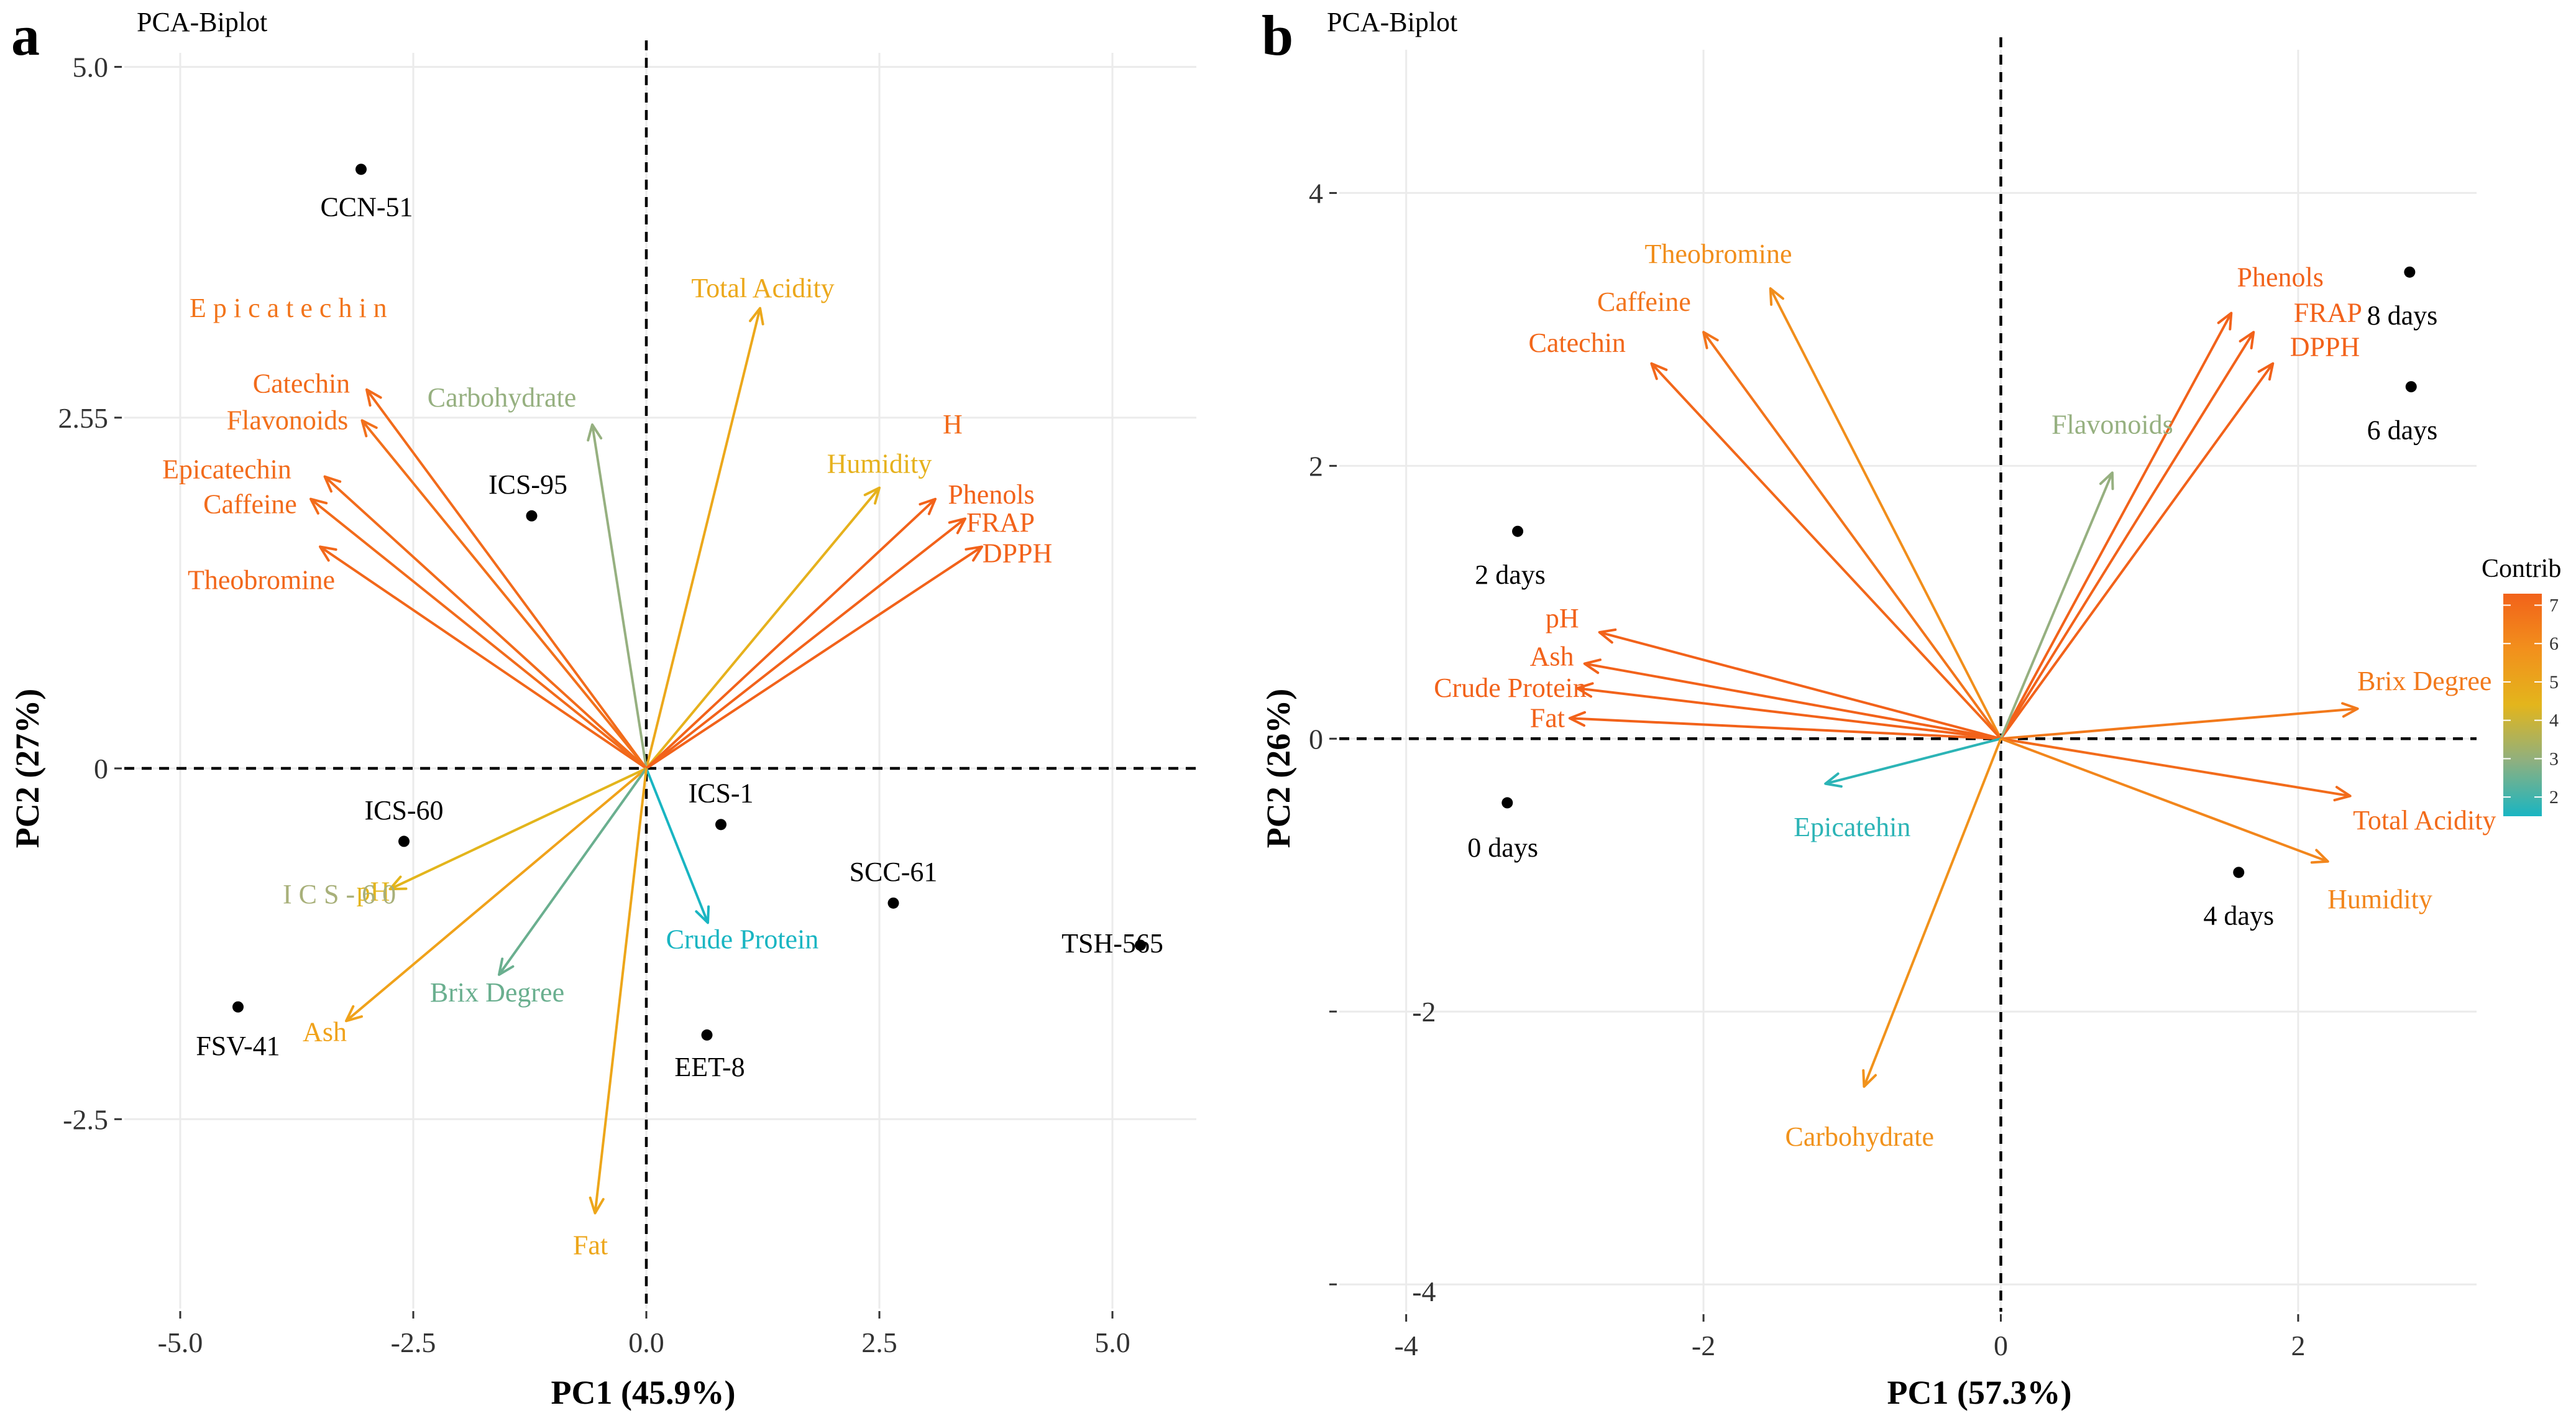  Describe the element at coordinates (1277, 35) in the screenshot. I see `panel-b-letter: b` at that location.